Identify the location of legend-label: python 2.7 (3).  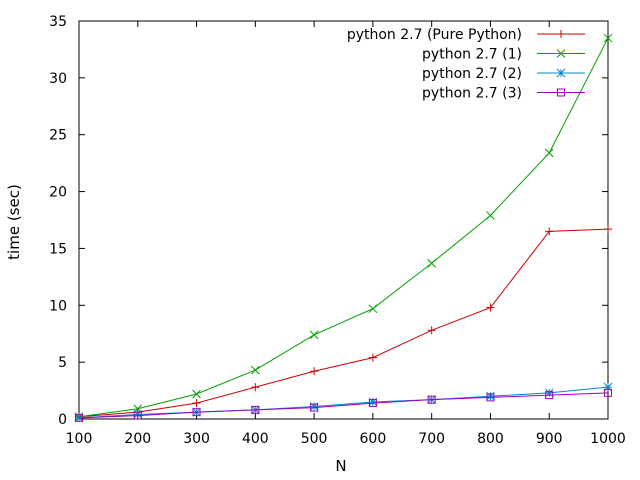
(472, 94).